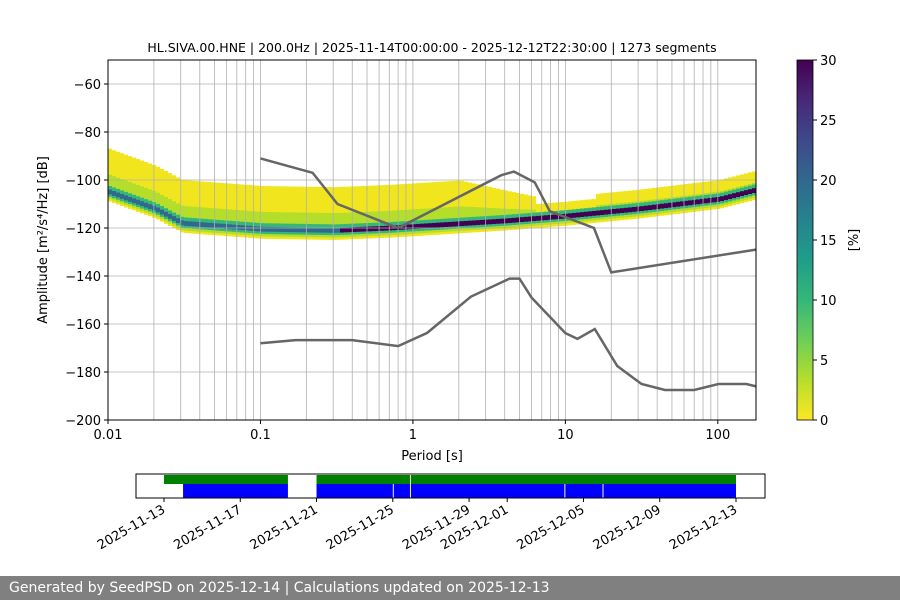  I want to click on y-tick-label: −180, so click(83, 373).